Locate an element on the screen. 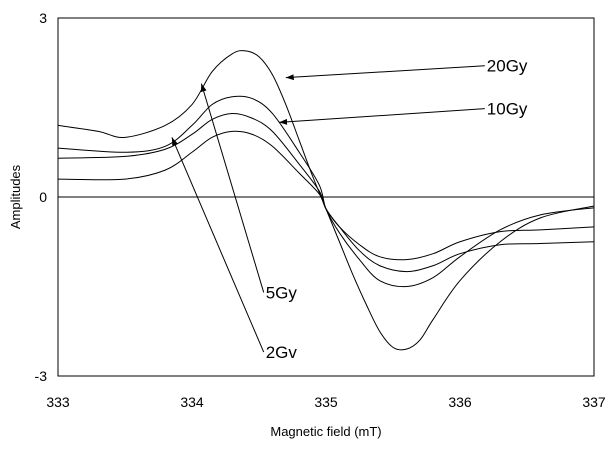  annotation-label-2gy: 2Gv is located at coordinates (282, 352).